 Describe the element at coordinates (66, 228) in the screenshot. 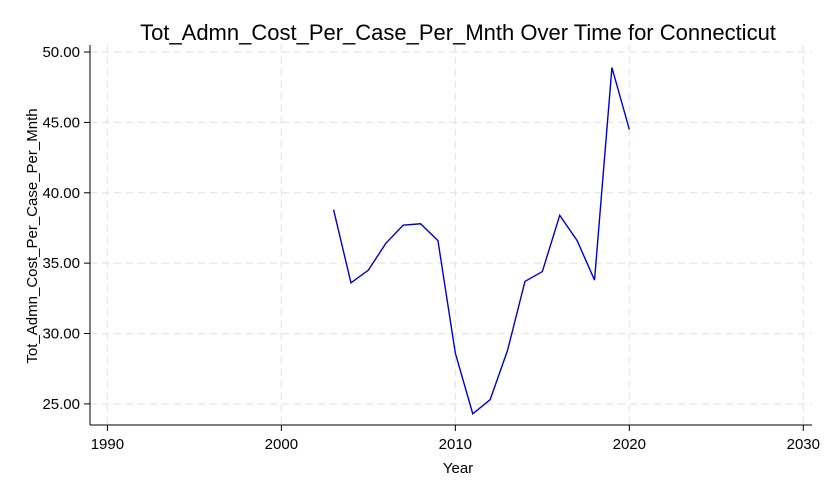

I see `y-ticks: 25.00 30.00 35.00 40.00 45.00 50.00` at that location.